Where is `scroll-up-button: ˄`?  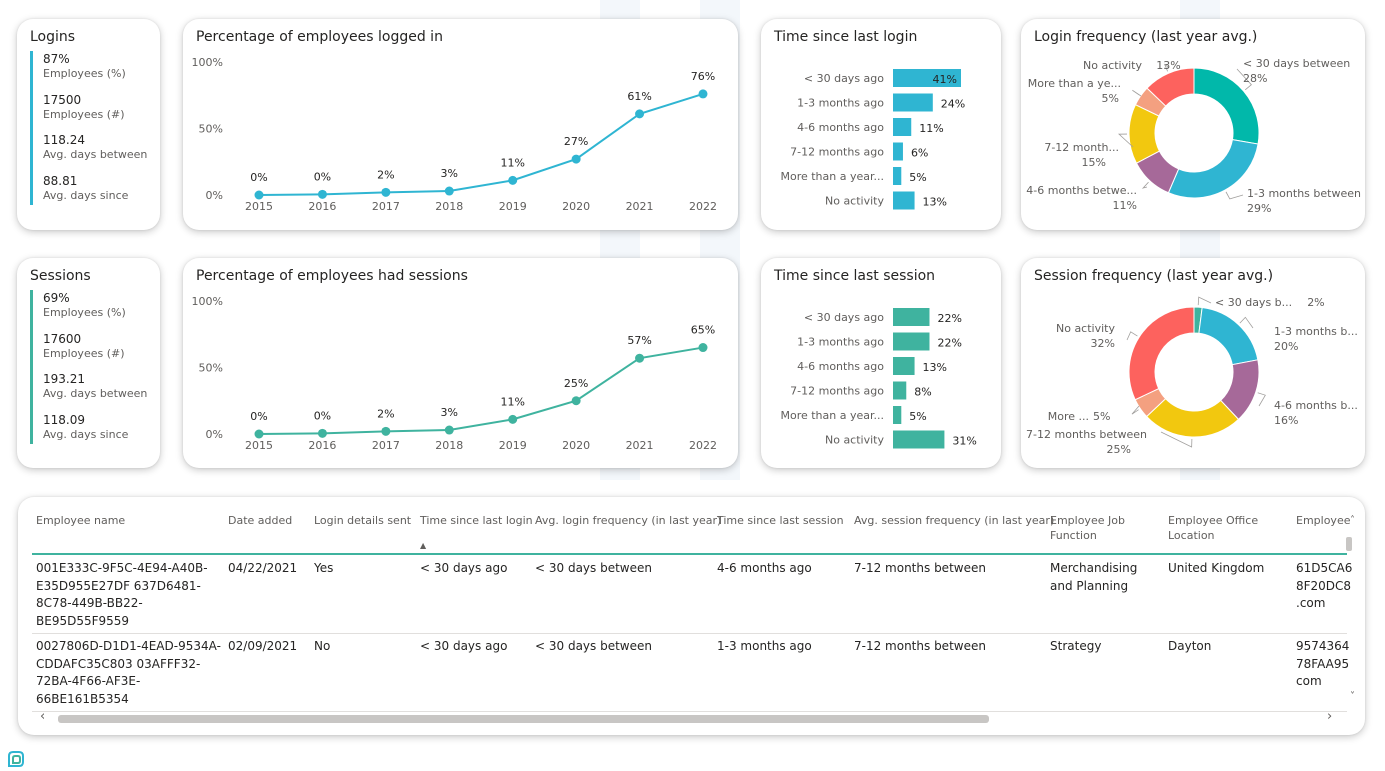 scroll-up-button: ˄ is located at coordinates (1352, 520).